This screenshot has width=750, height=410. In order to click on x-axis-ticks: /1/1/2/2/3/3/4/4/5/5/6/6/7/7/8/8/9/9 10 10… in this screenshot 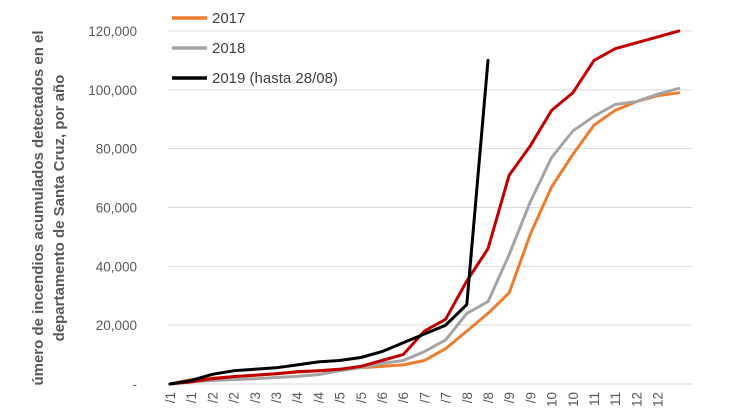, I will do `click(414, 400)`.